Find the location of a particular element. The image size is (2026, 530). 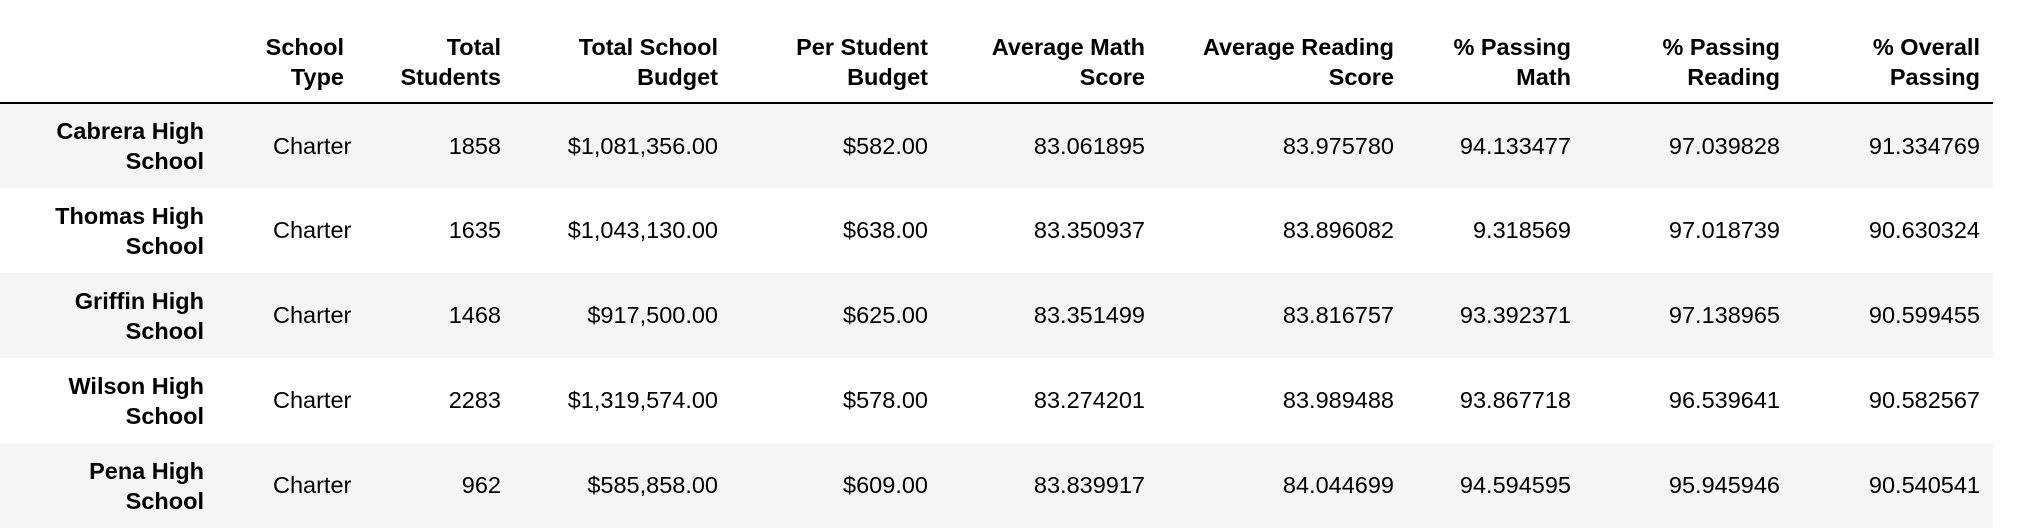

total-students-cell: 2283 is located at coordinates (474, 400).